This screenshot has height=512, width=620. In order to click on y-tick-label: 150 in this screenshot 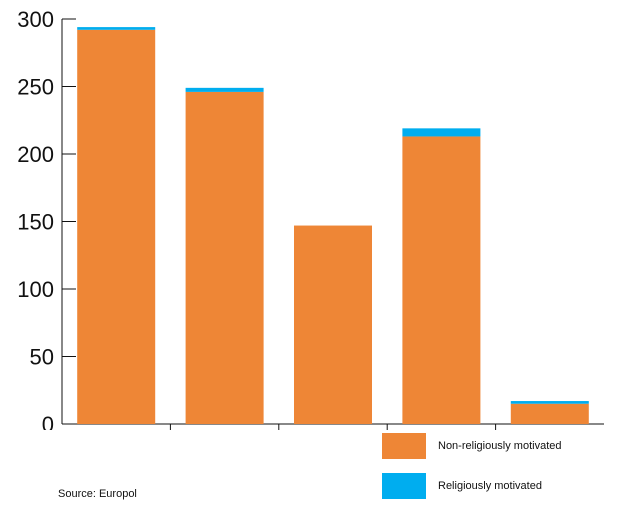, I will do `click(35, 222)`.